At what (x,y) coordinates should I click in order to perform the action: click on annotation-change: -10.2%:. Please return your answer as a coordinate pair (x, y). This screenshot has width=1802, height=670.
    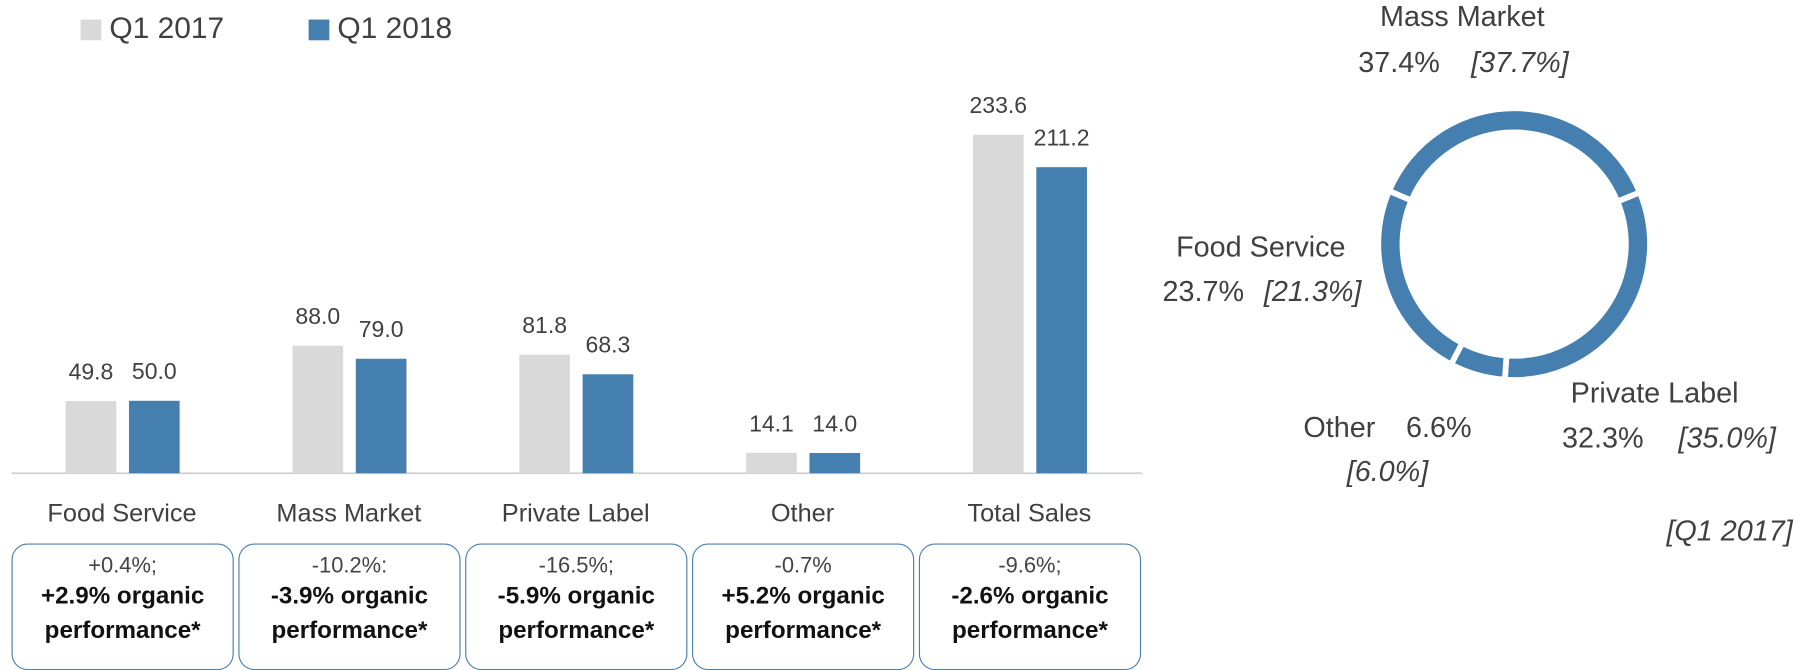
    Looking at the image, I should click on (349, 566).